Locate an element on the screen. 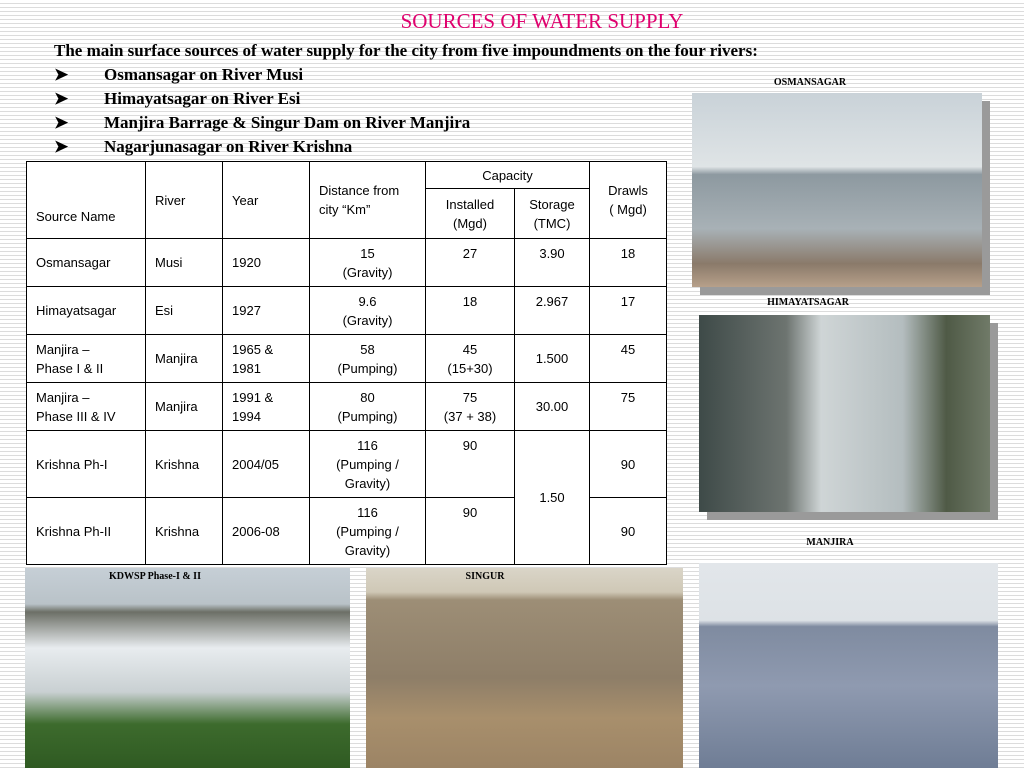  cell: Krishna Ph-II is located at coordinates (86, 531).